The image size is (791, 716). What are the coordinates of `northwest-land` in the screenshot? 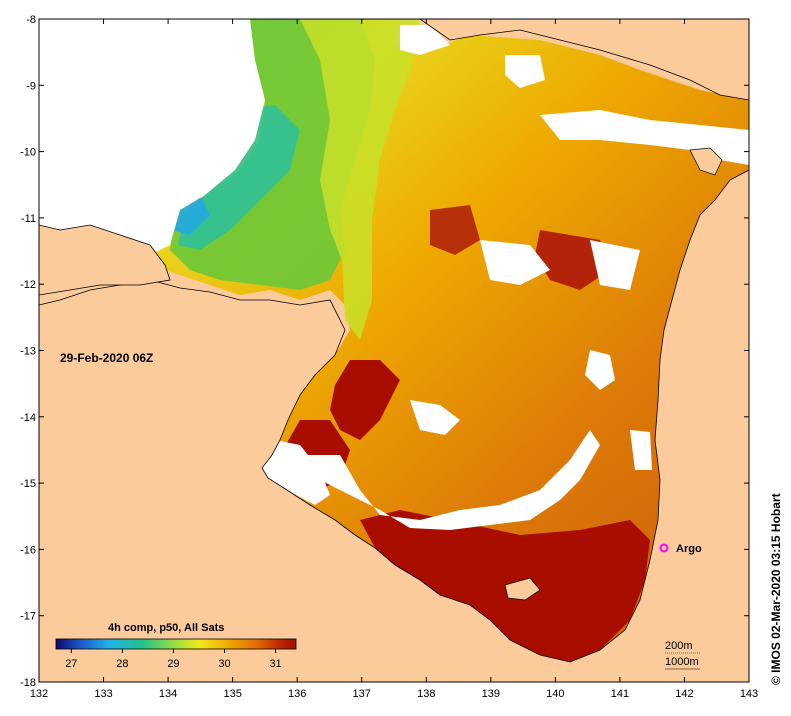 It's located at (105, 260).